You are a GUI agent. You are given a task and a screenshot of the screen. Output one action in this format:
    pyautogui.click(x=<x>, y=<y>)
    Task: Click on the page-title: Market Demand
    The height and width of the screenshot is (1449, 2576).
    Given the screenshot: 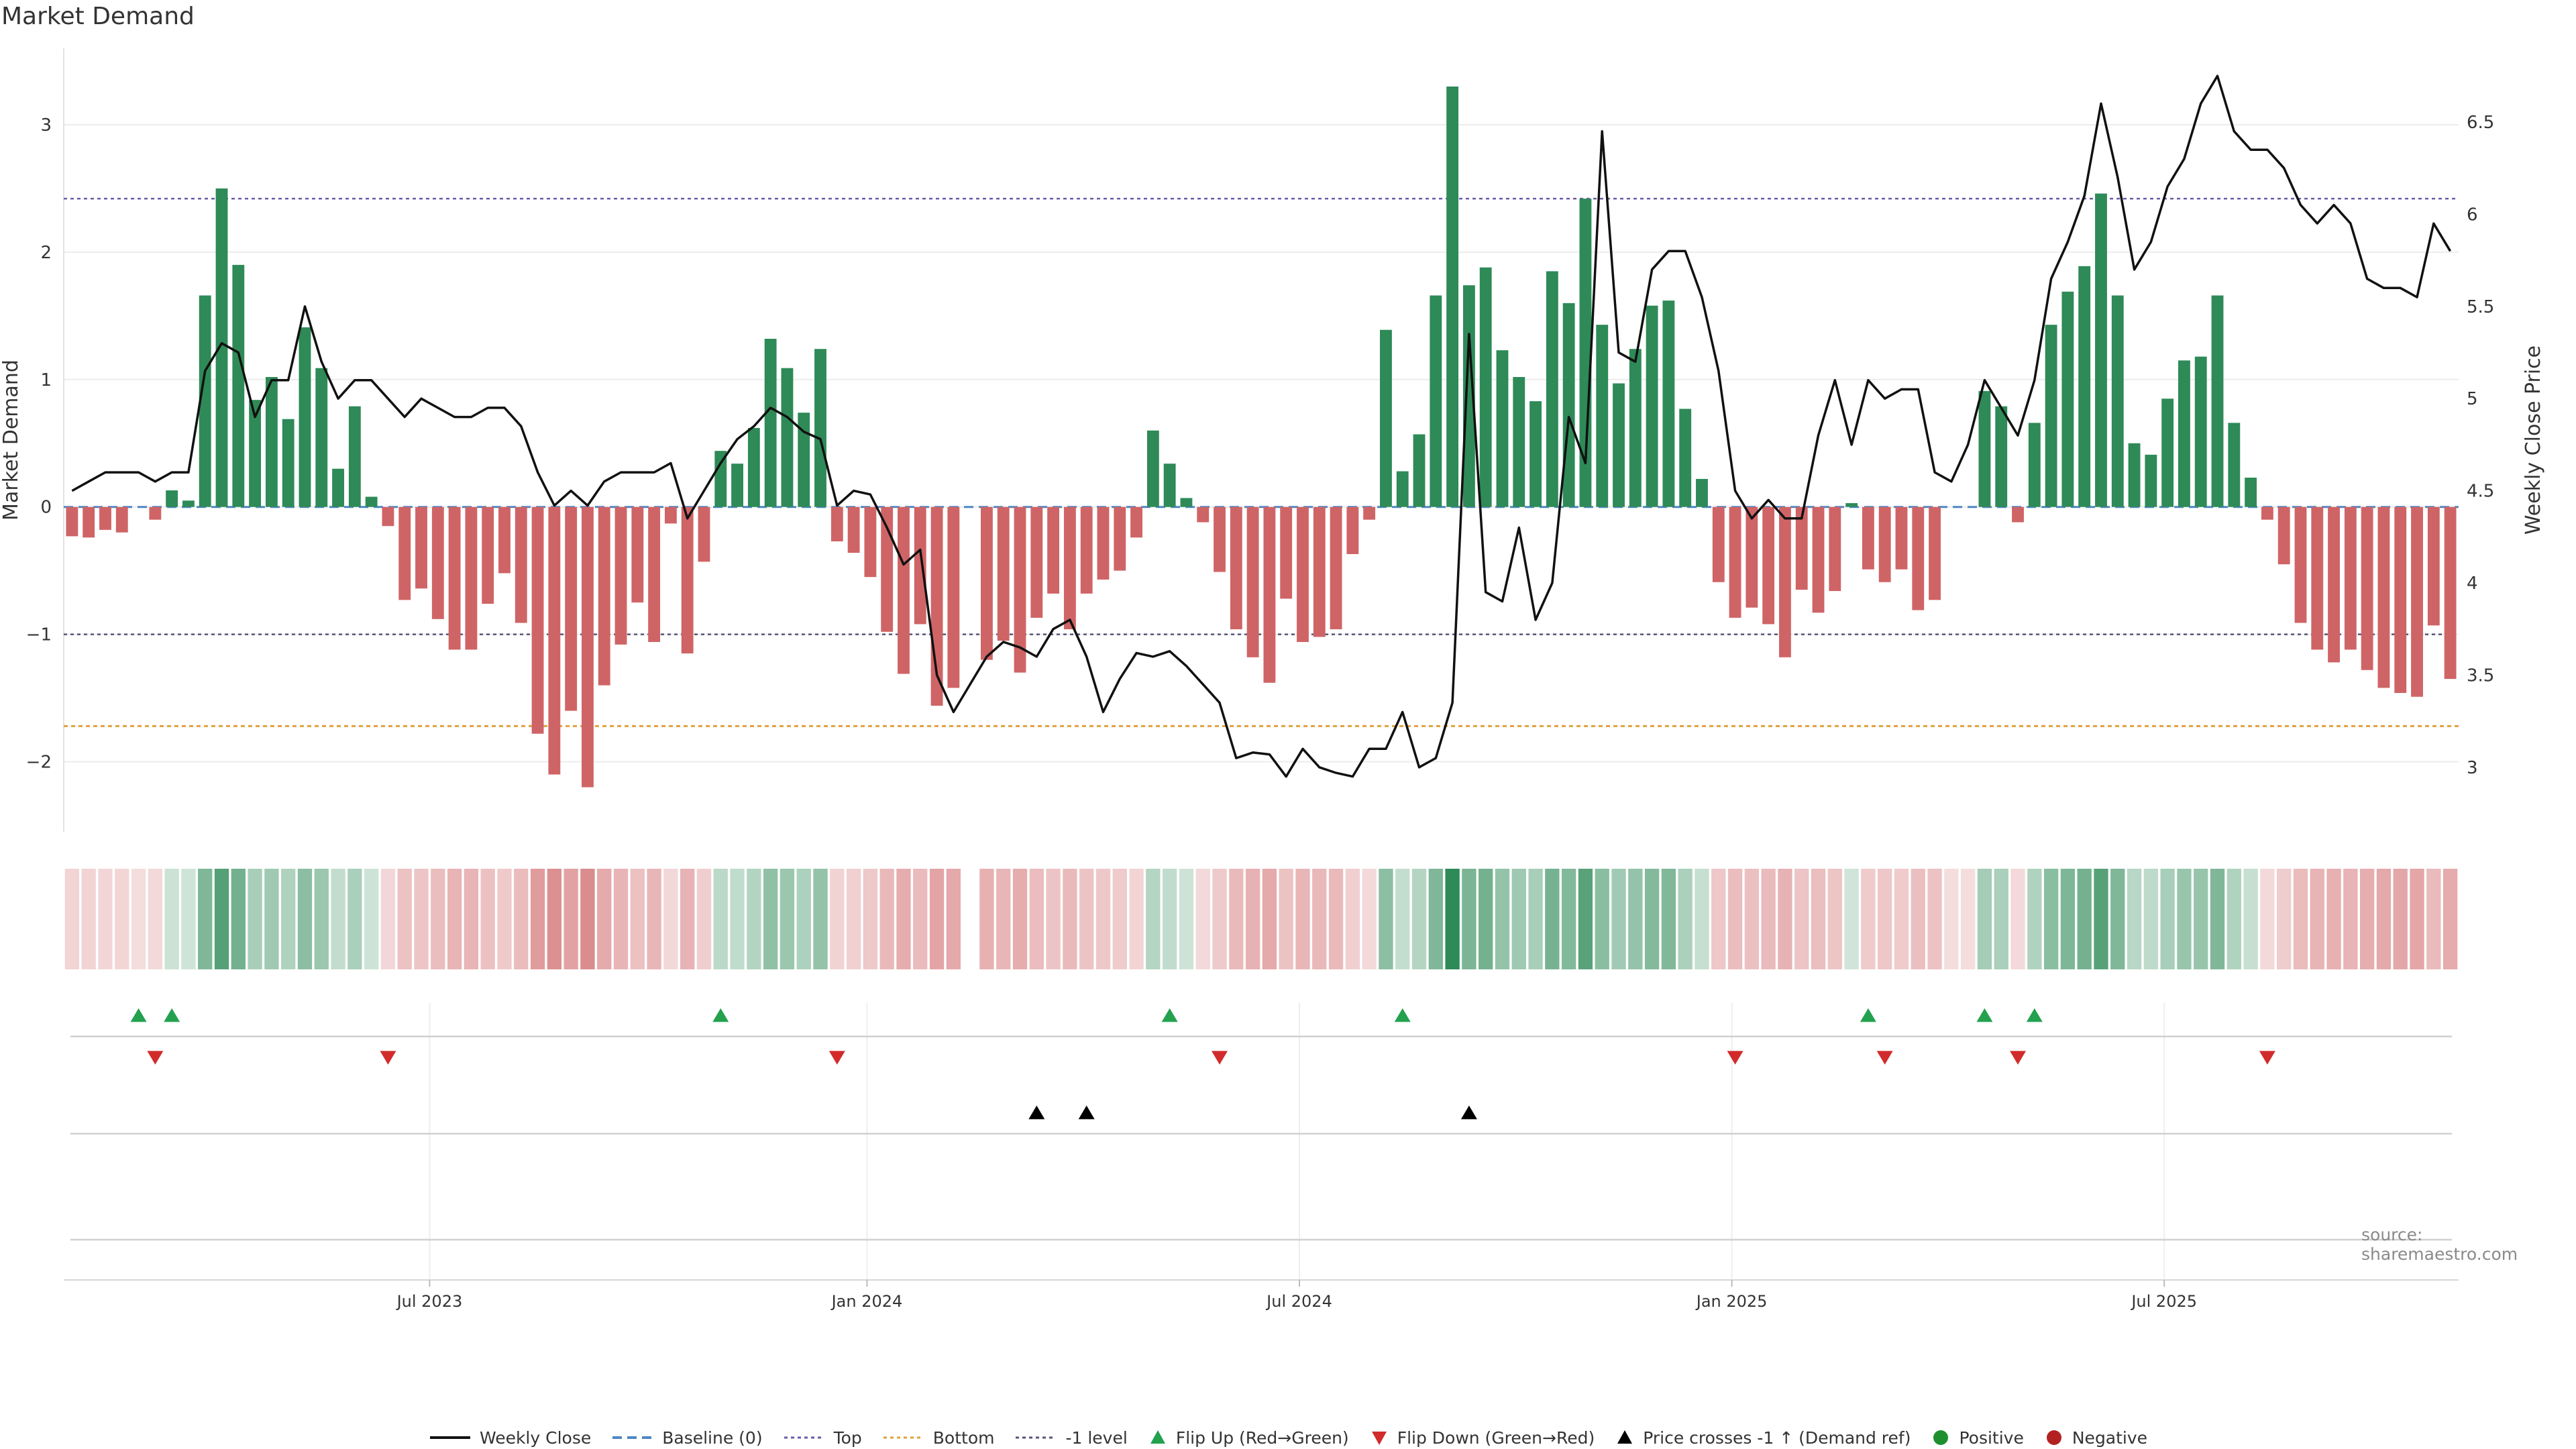 What is the action you would take?
    pyautogui.click(x=98, y=16)
    